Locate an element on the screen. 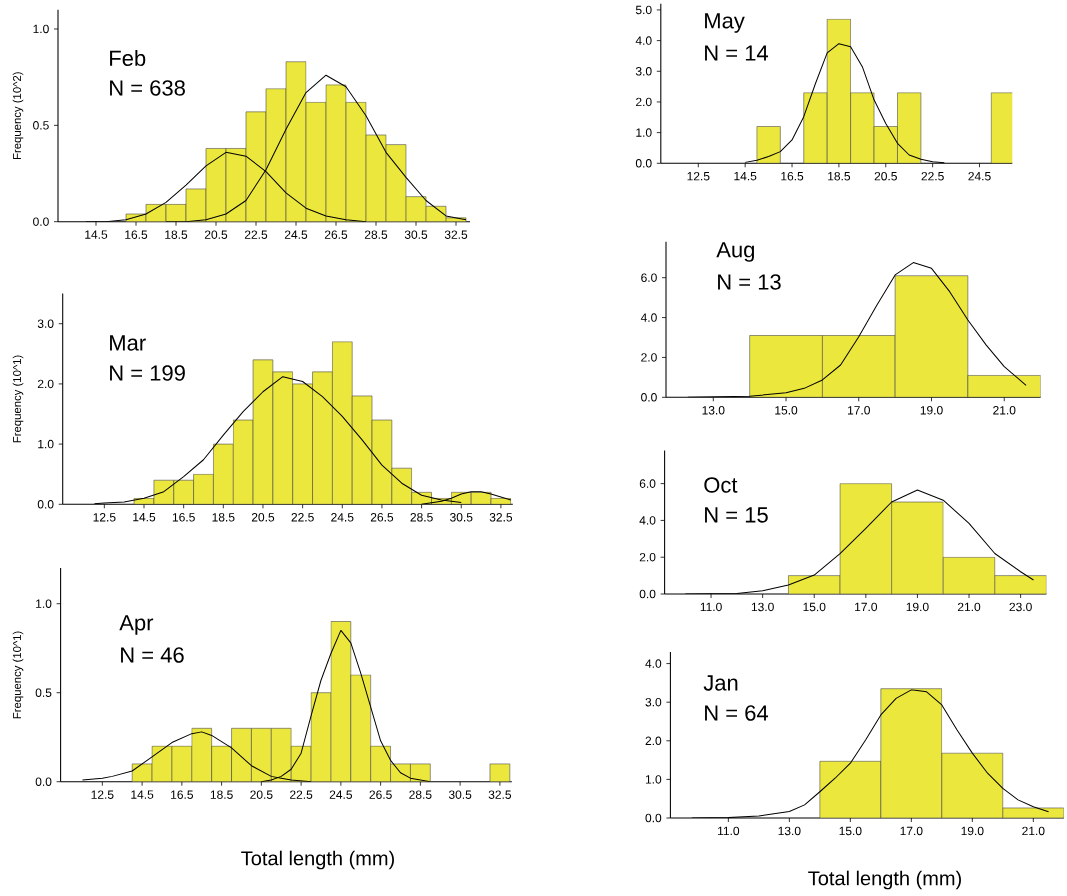 The image size is (1067, 896). annotation: N = 638 is located at coordinates (147, 88).